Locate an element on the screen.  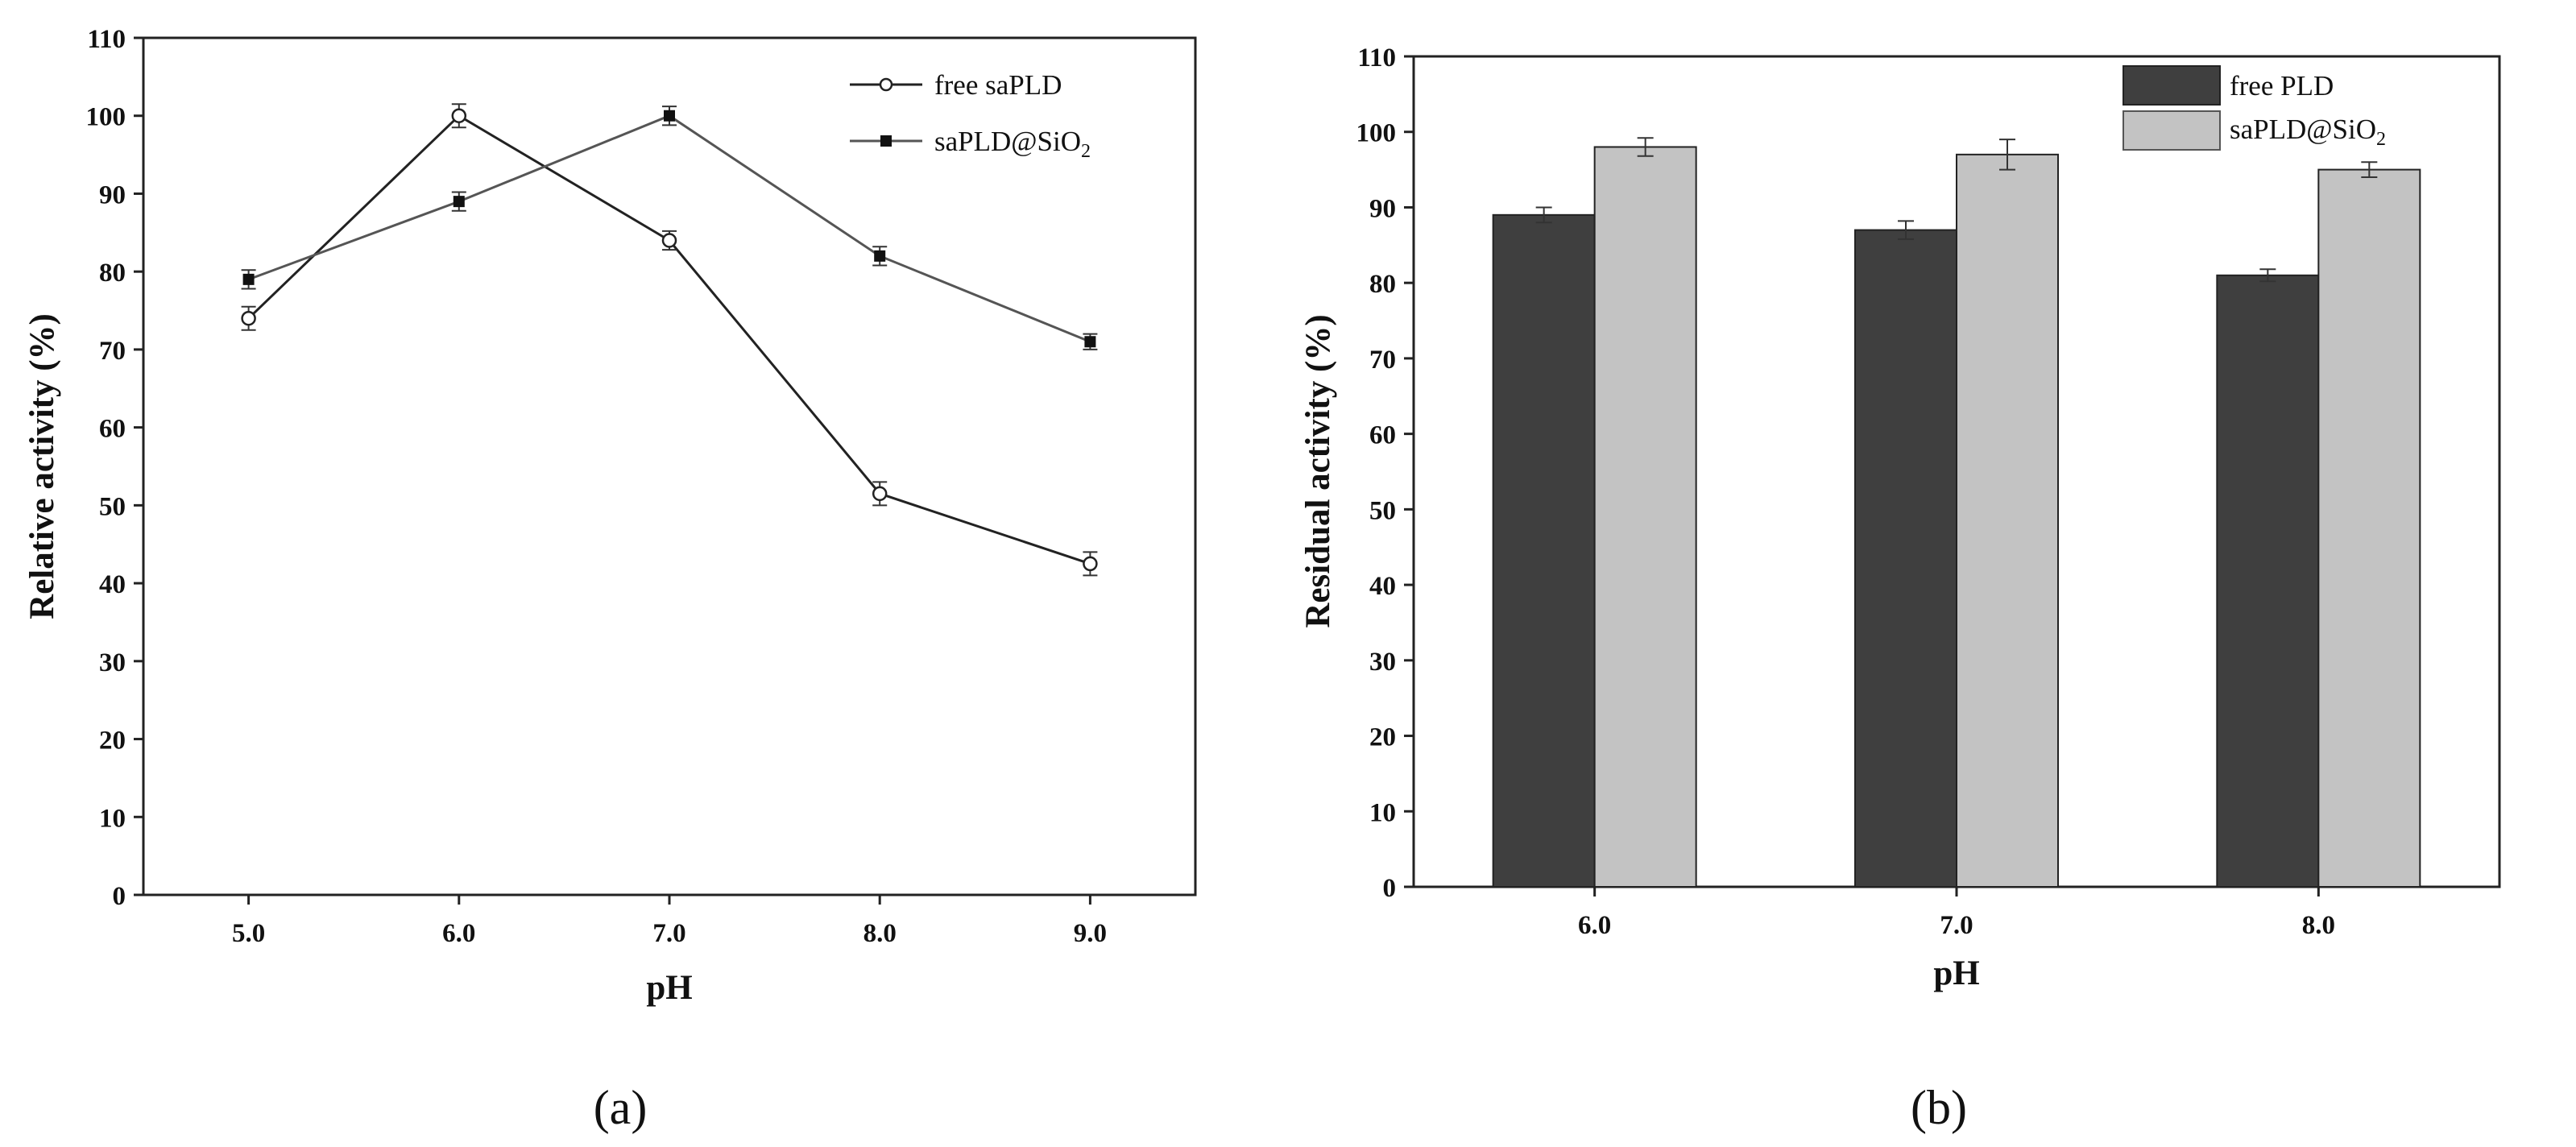
y-tick-label-b: 90 is located at coordinates (1382, 209).